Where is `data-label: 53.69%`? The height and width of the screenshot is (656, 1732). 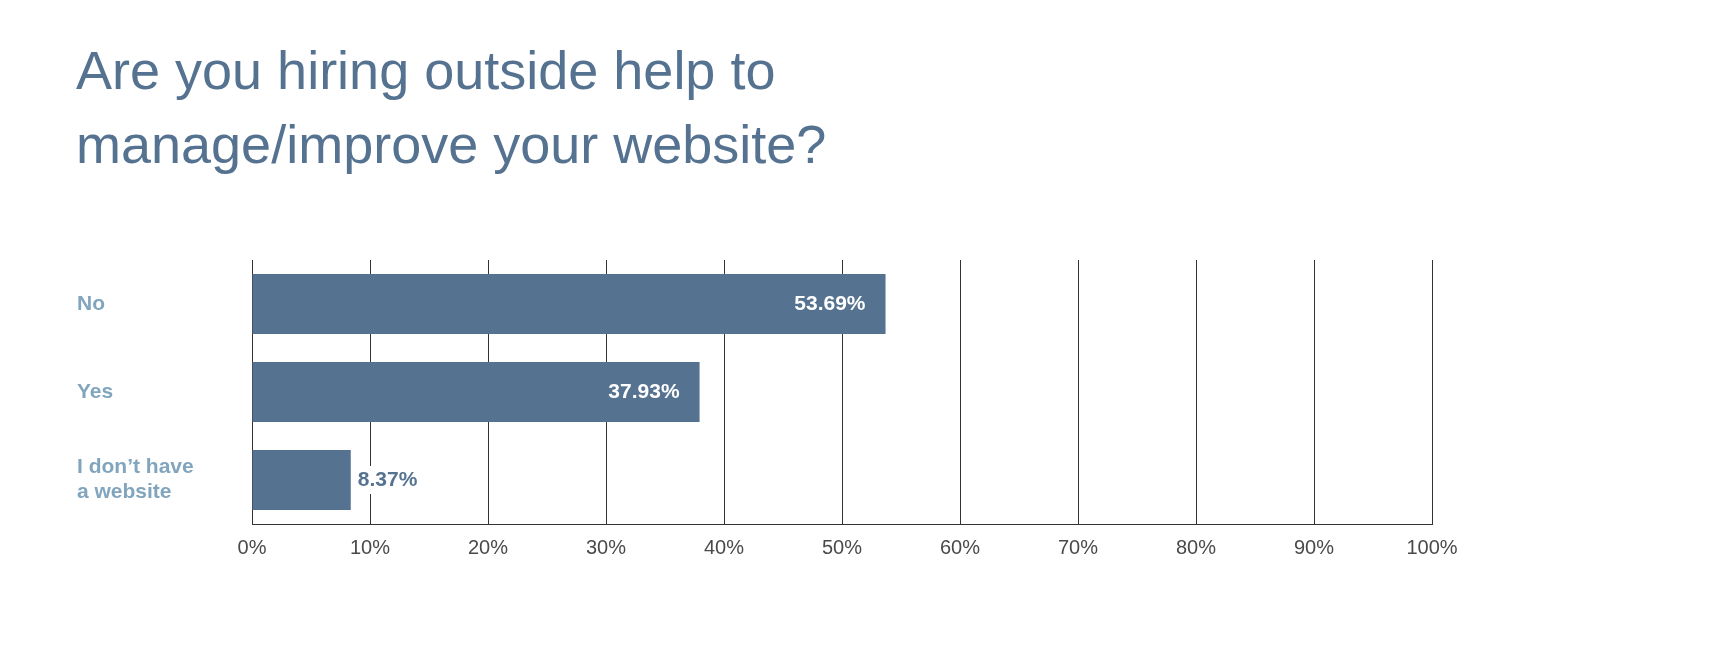 data-label: 53.69% is located at coordinates (830, 302).